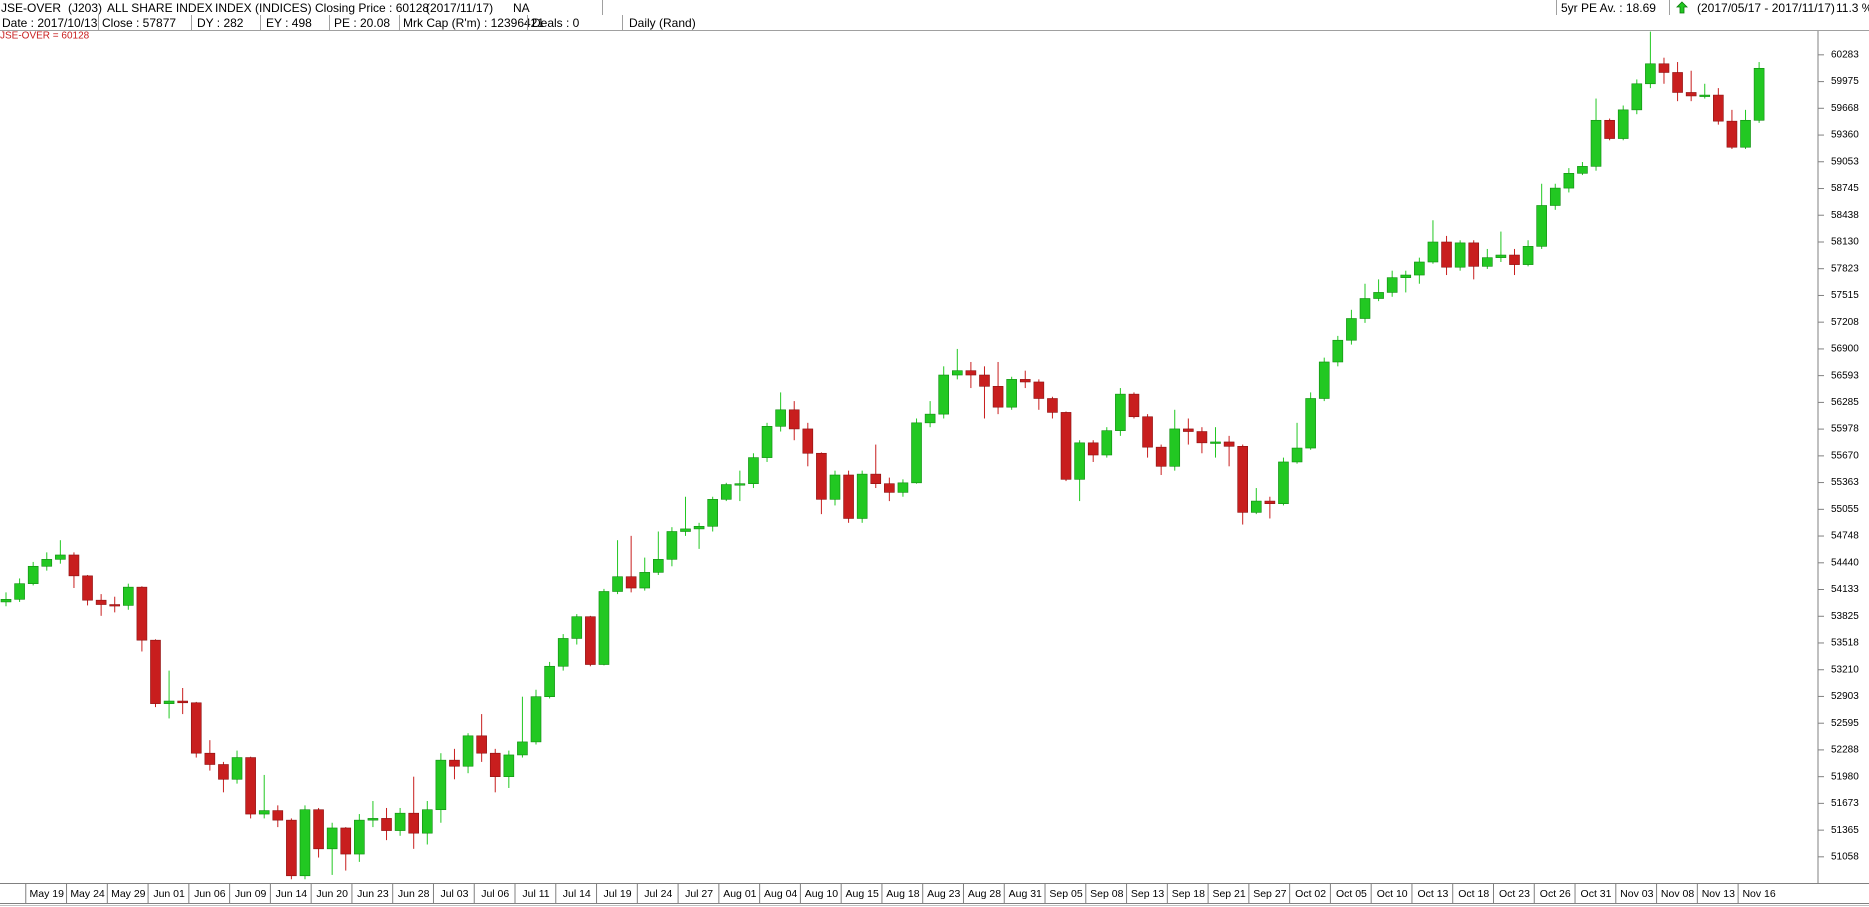 This screenshot has width=1869, height=907. I want to click on y-tick-label: 52903, so click(1845, 696).